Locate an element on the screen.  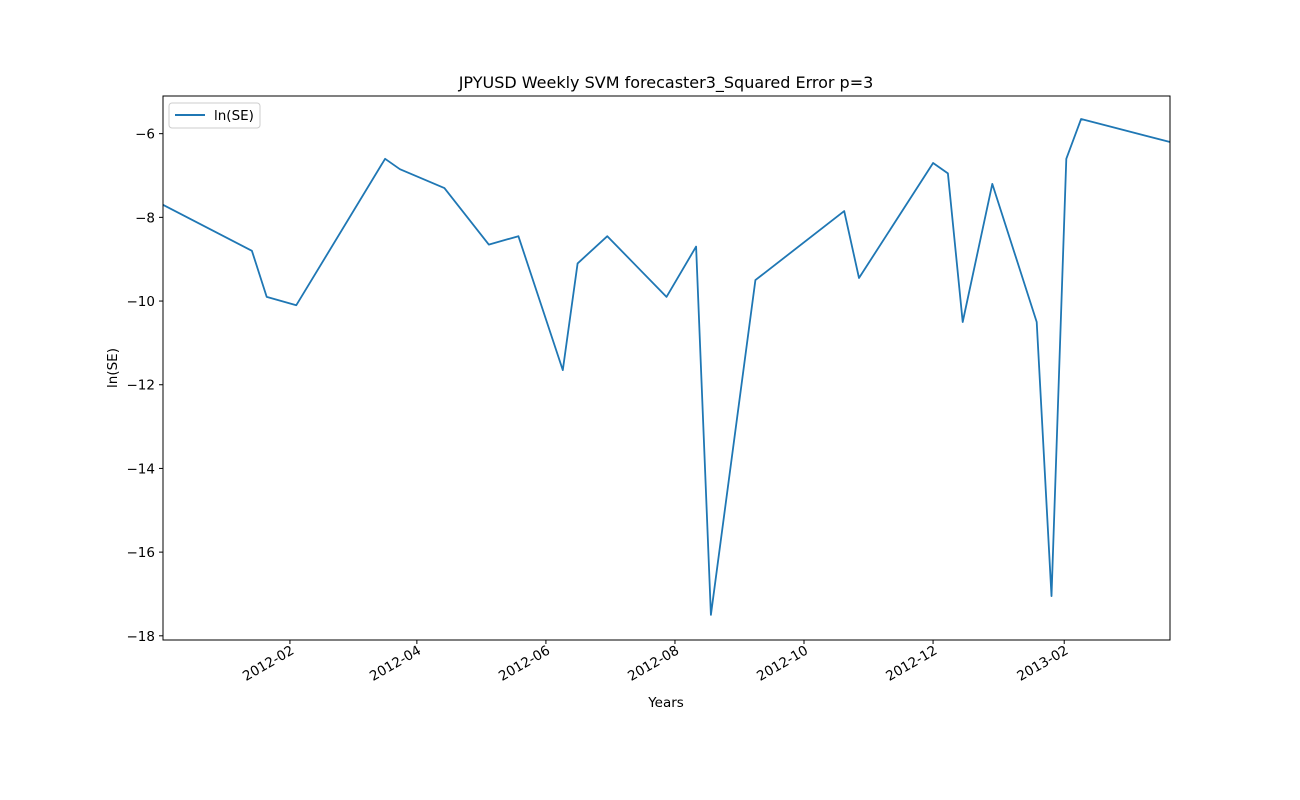
y-tick-label: −16 is located at coordinates (141, 553).